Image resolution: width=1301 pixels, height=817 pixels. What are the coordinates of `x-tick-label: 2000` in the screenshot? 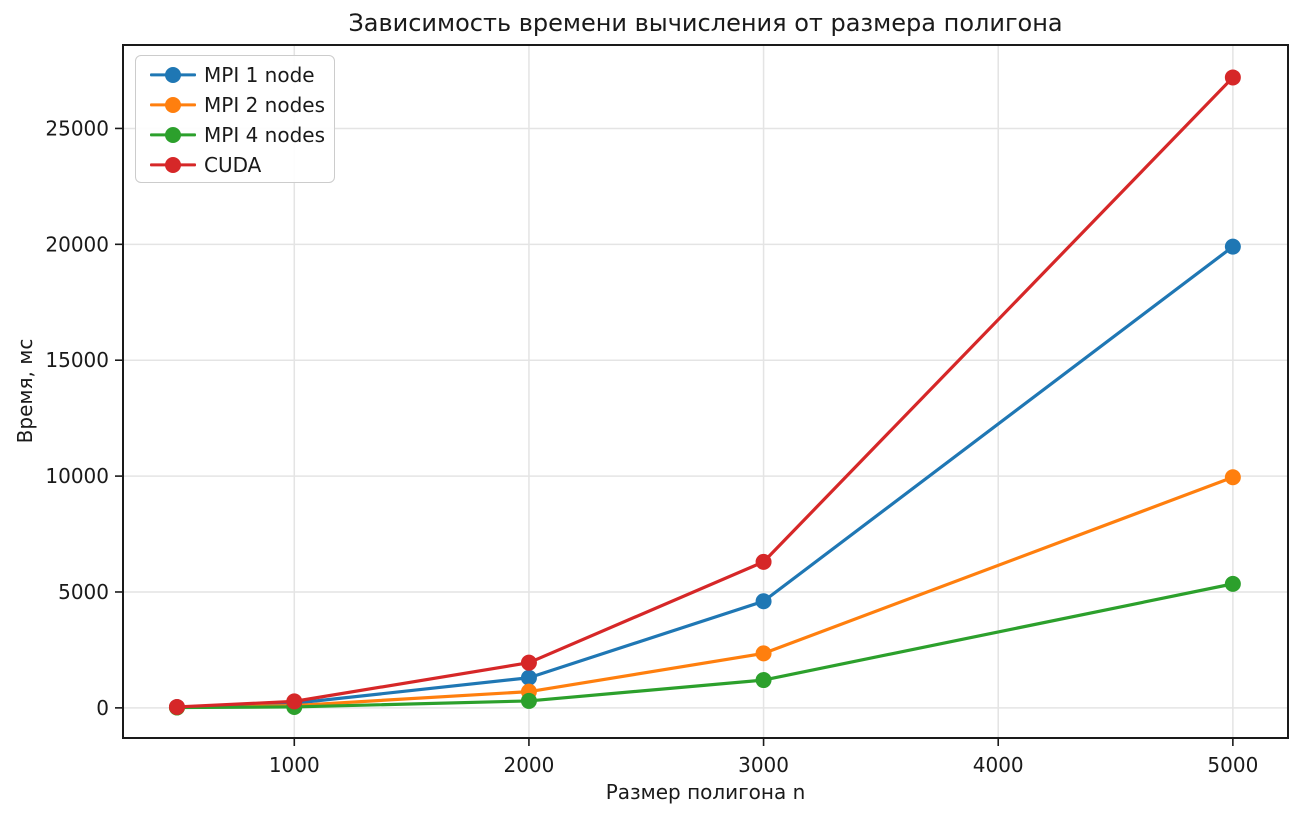 It's located at (528, 765).